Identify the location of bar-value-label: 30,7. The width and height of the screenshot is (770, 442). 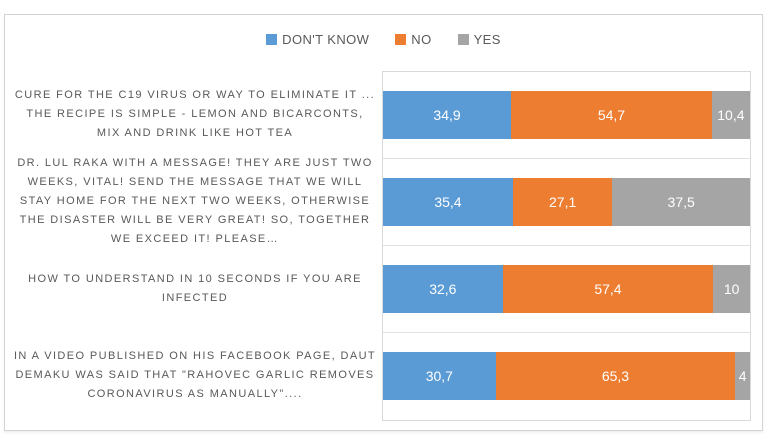
(439, 376).